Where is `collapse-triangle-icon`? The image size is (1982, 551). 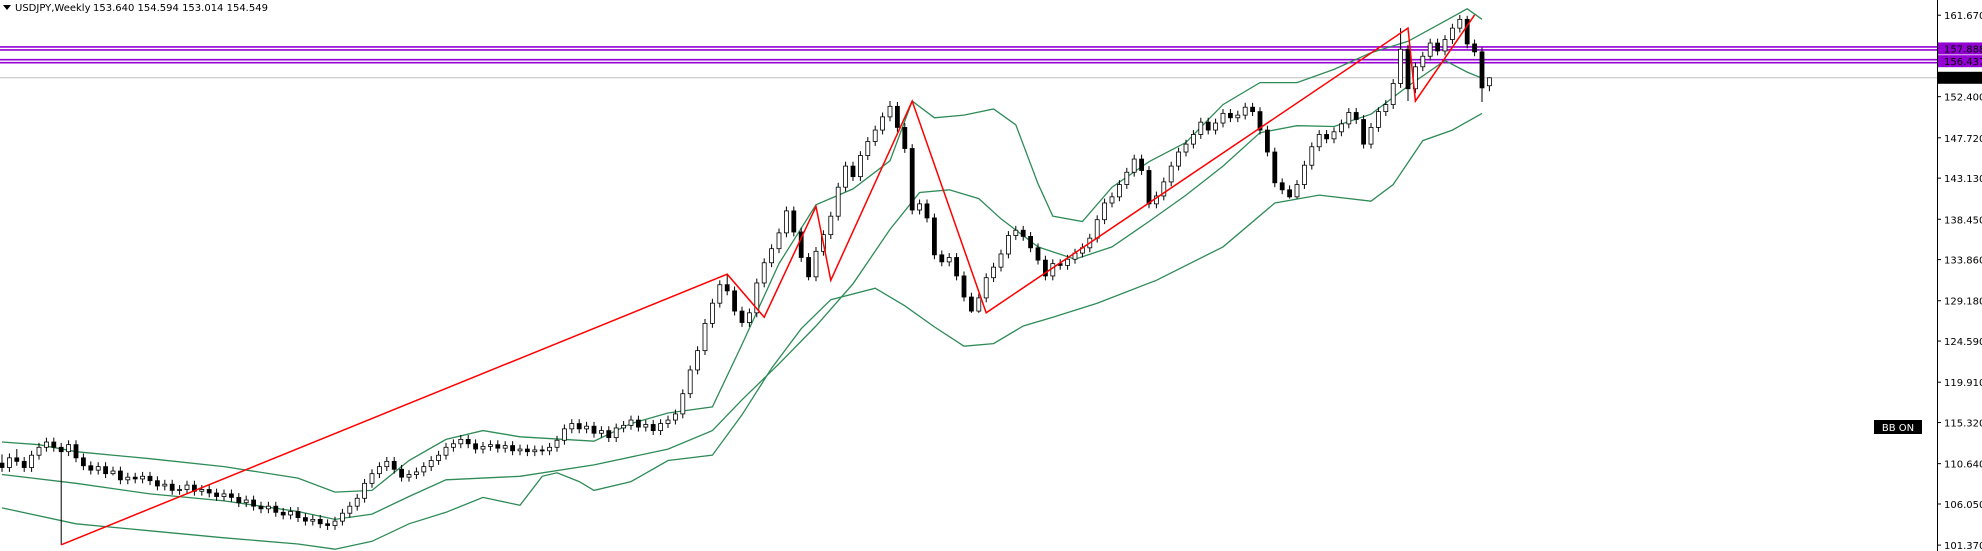
collapse-triangle-icon is located at coordinates (7, 7).